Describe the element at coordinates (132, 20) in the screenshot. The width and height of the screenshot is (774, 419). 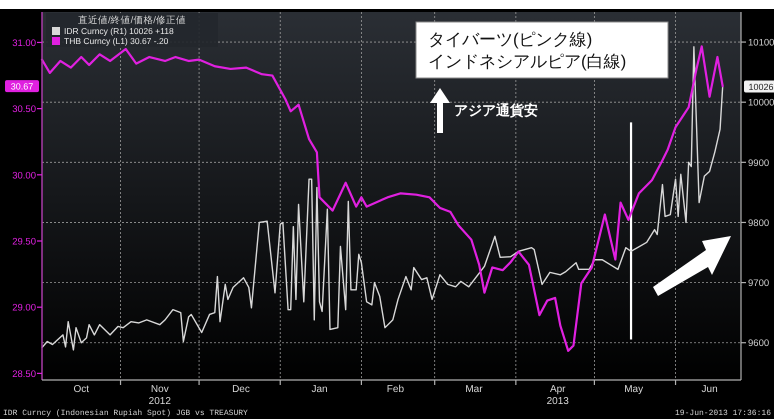
I see `legend-title: 直近値/終値/価格/修正値` at that location.